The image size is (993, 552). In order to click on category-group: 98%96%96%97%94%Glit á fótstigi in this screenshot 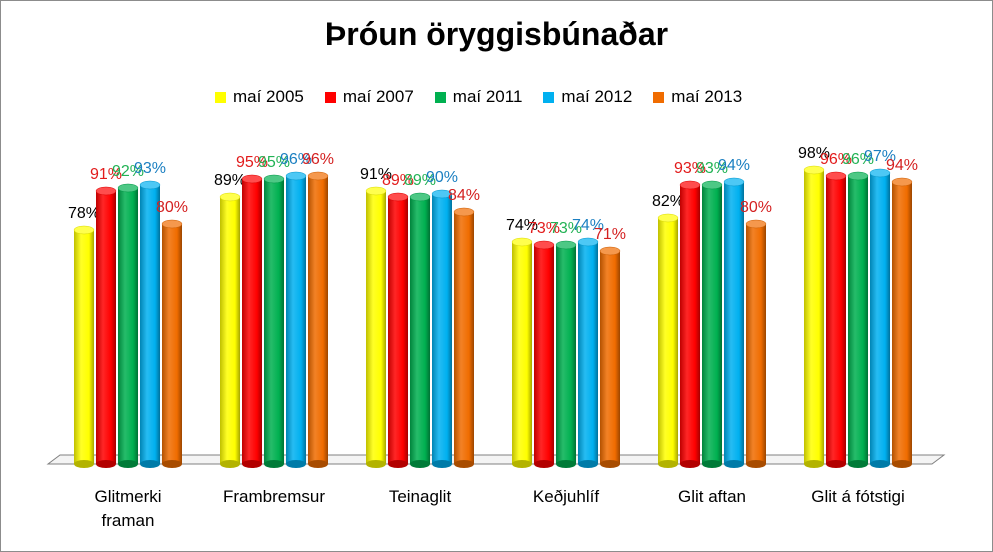, I will do `click(858, 325)`.